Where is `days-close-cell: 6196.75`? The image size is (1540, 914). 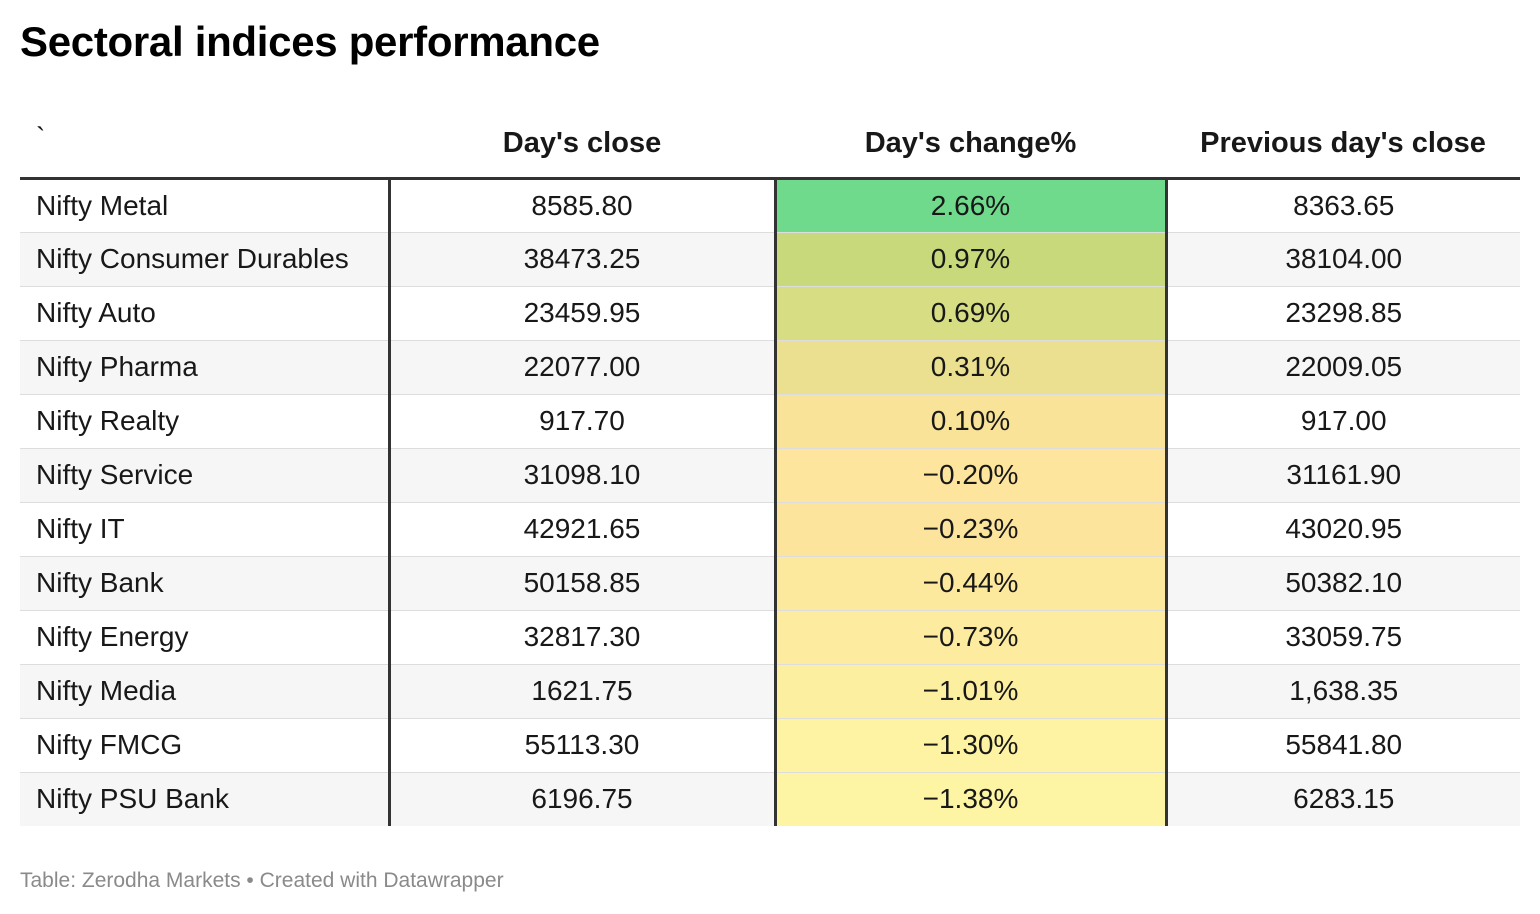 days-close-cell: 6196.75 is located at coordinates (583, 799).